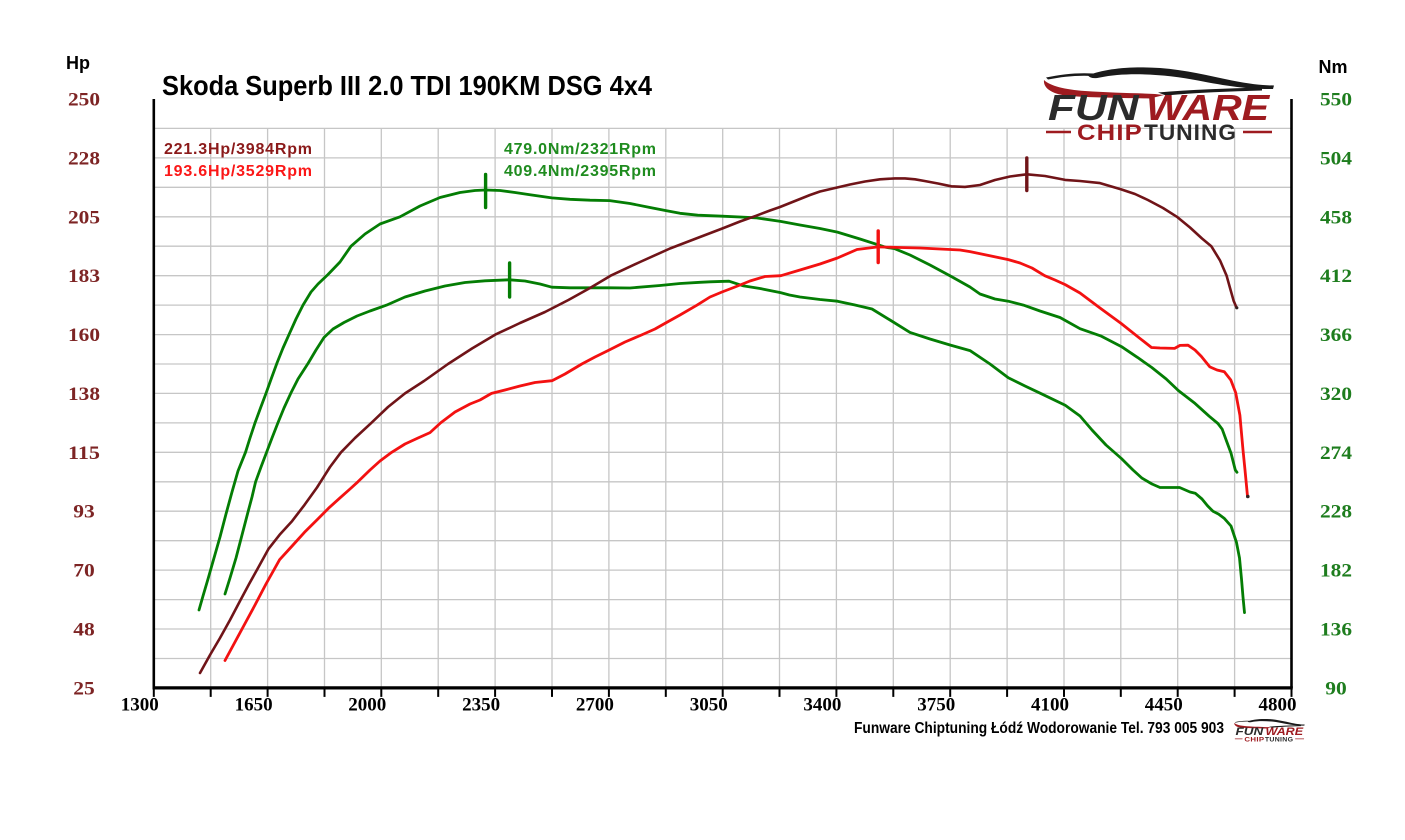 Image resolution: width=1405 pixels, height=840 pixels. I want to click on svg-text: 3050, so click(709, 705).